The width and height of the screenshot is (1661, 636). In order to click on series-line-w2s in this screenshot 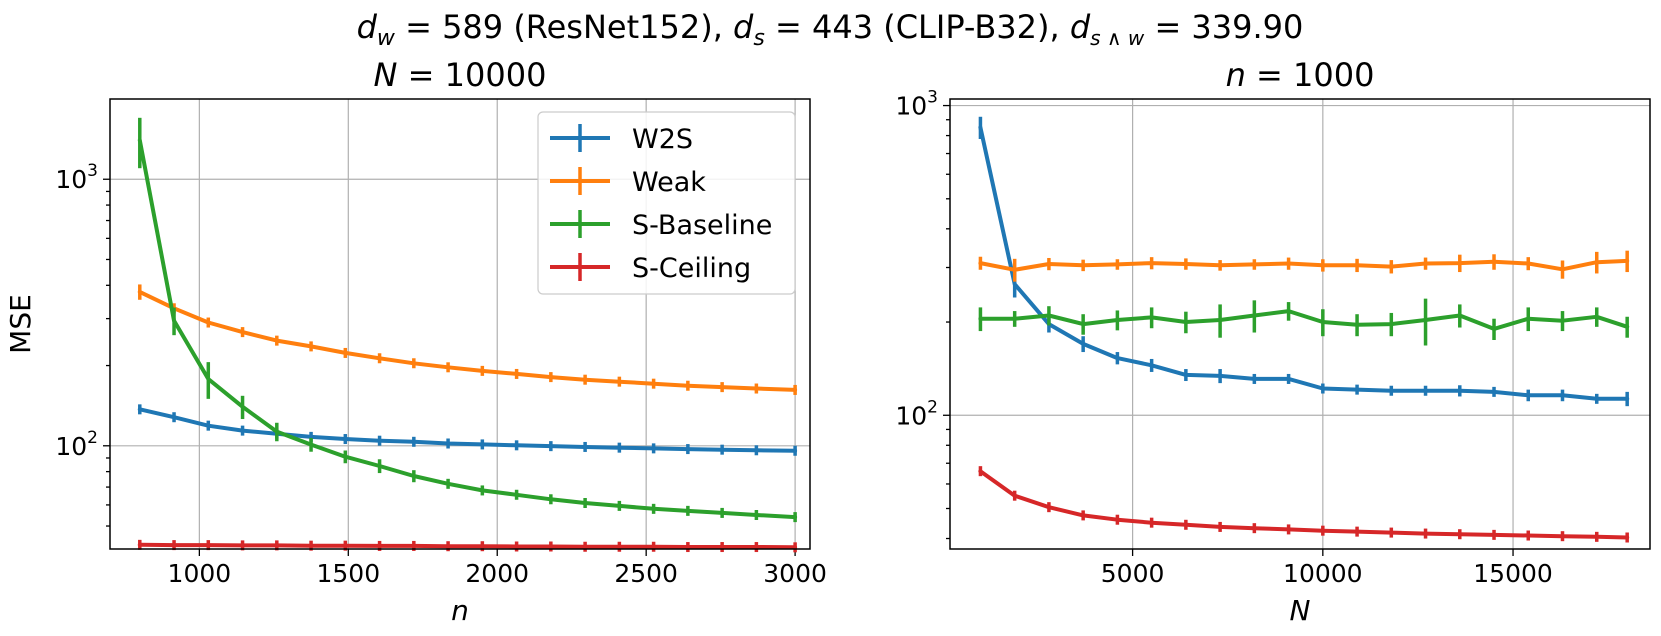, I will do `click(467, 430)`.